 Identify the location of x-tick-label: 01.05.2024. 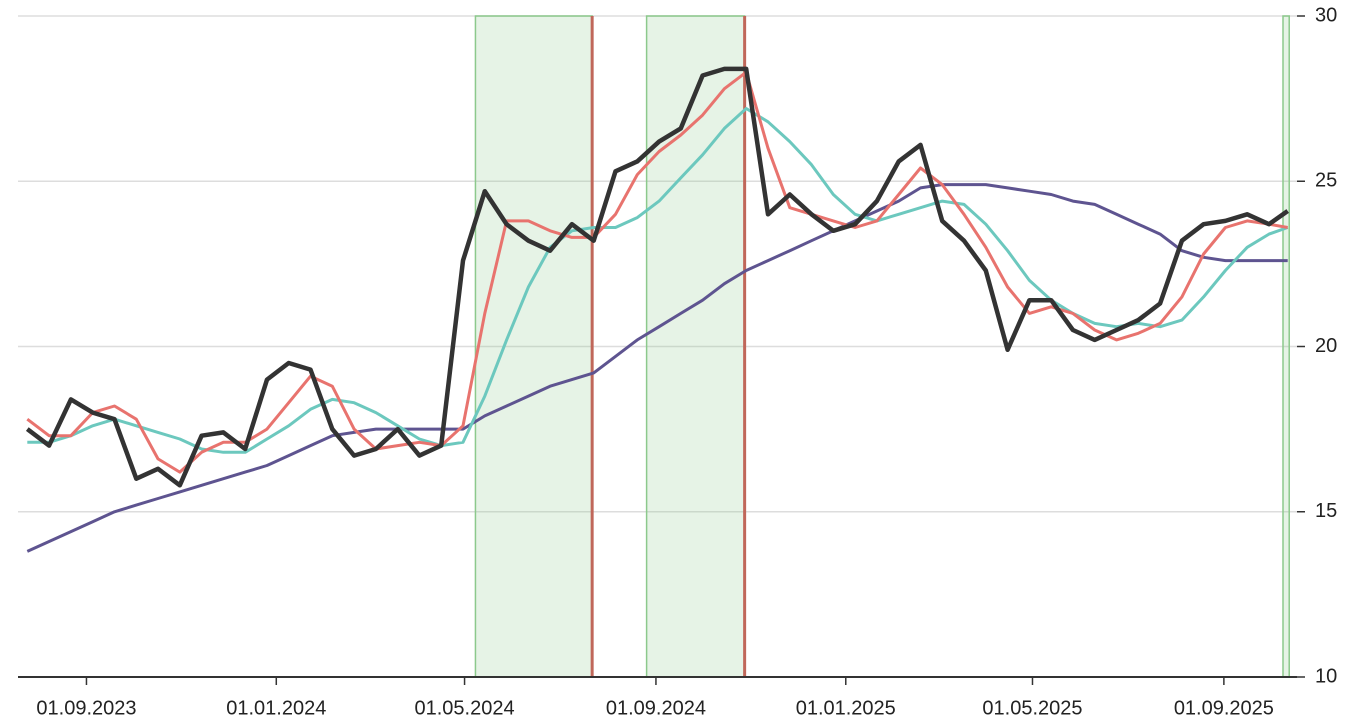
(465, 708).